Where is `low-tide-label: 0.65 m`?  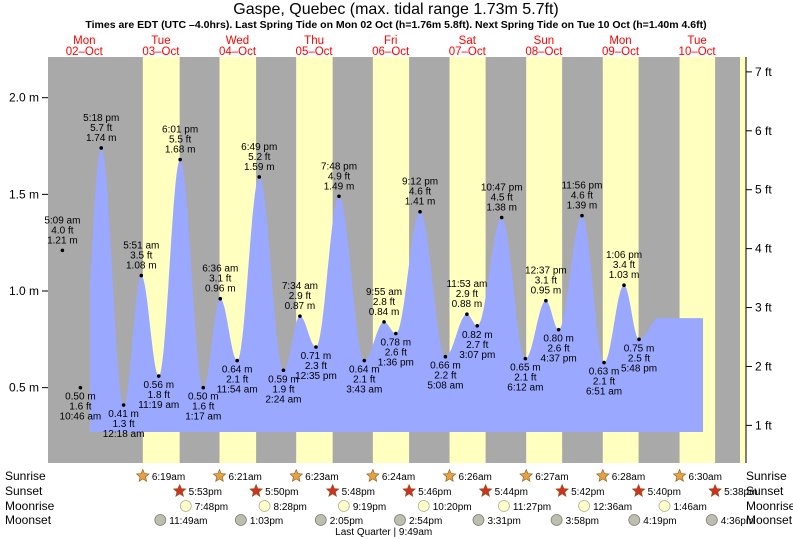 low-tide-label: 0.65 m is located at coordinates (525, 368).